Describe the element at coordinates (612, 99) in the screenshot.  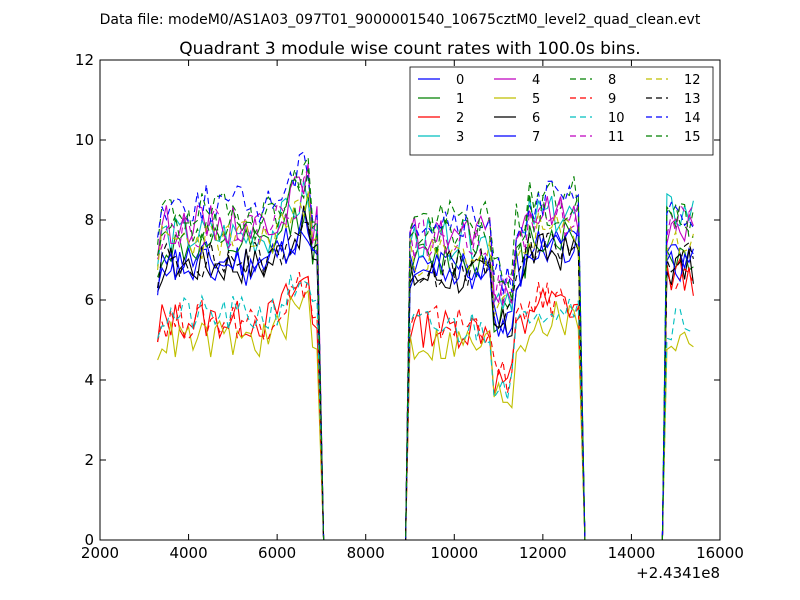
I see `legend-label: 9` at that location.